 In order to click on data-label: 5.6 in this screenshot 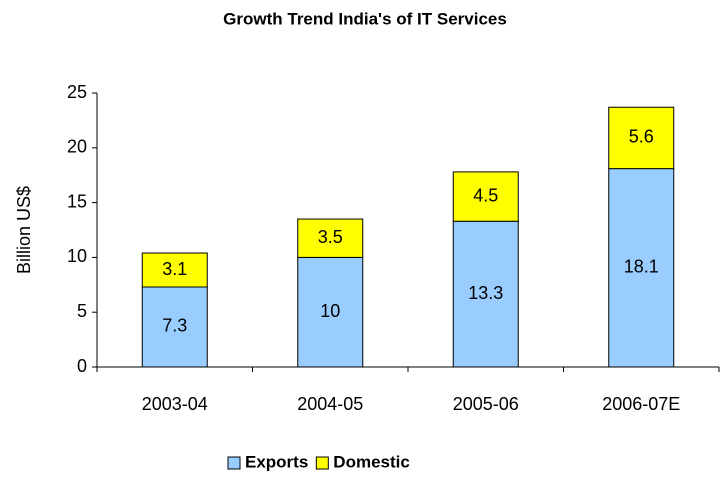, I will do `click(641, 137)`.